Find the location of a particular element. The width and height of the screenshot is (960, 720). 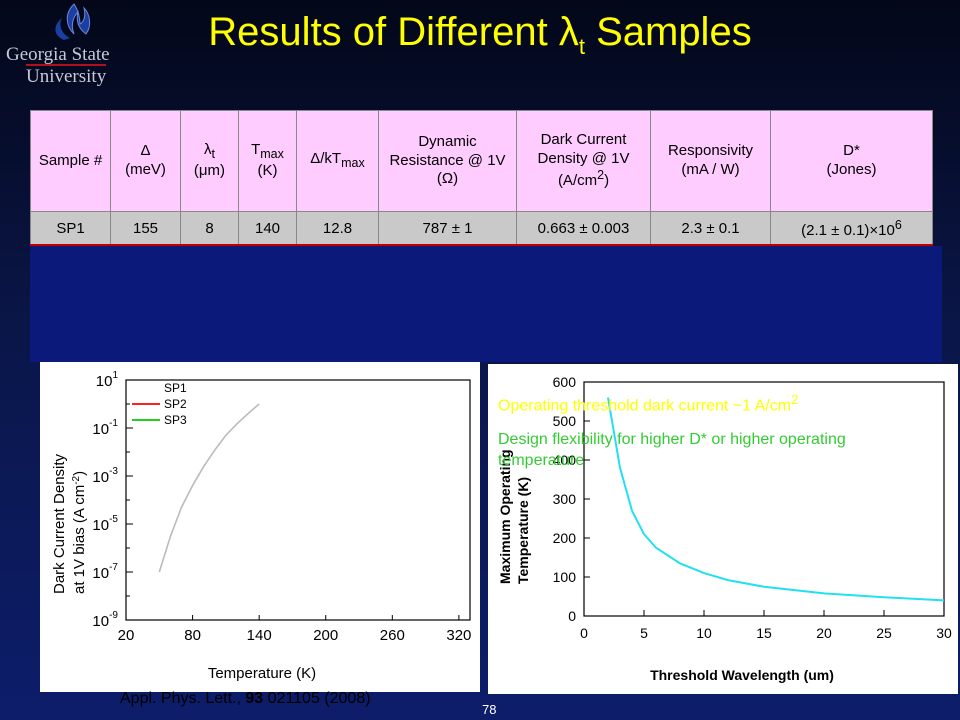

series-line-sp1 is located at coordinates (209, 488).